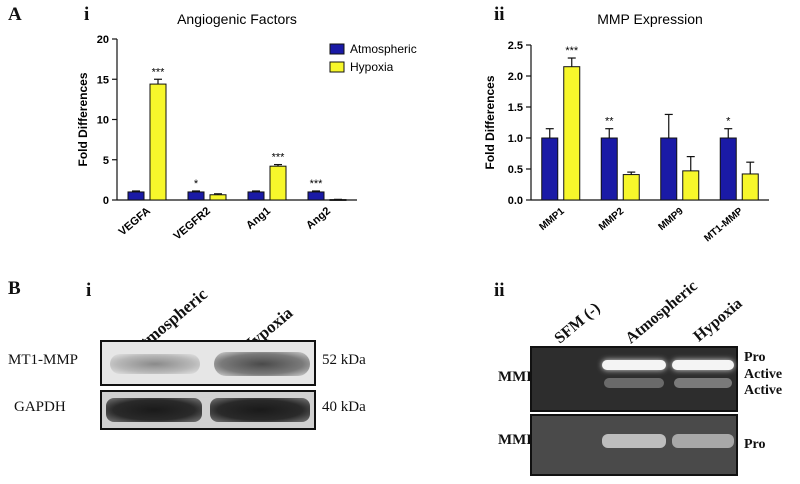 The height and width of the screenshot is (484, 800). What do you see at coordinates (344, 407) in the screenshot?
I see `blot-size-40kda: 40 kDa` at bounding box center [344, 407].